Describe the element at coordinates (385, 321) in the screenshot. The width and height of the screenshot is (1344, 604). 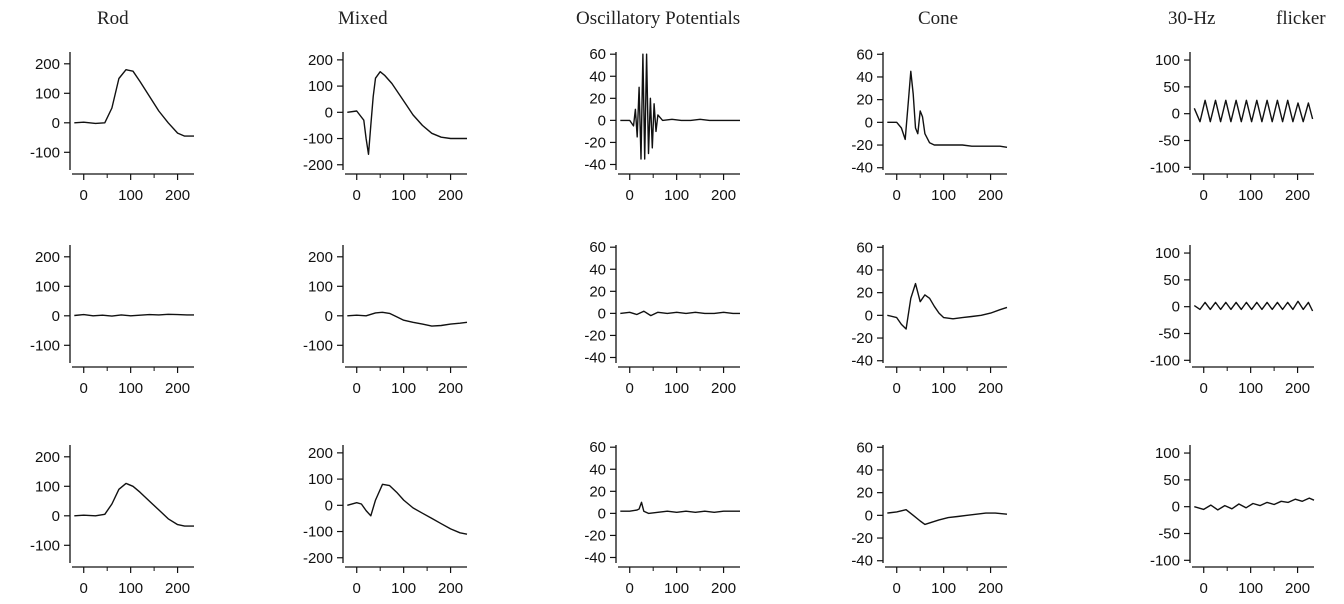
I see `plot-mixed-row-2: -100 0 100 200 0 100 200` at that location.